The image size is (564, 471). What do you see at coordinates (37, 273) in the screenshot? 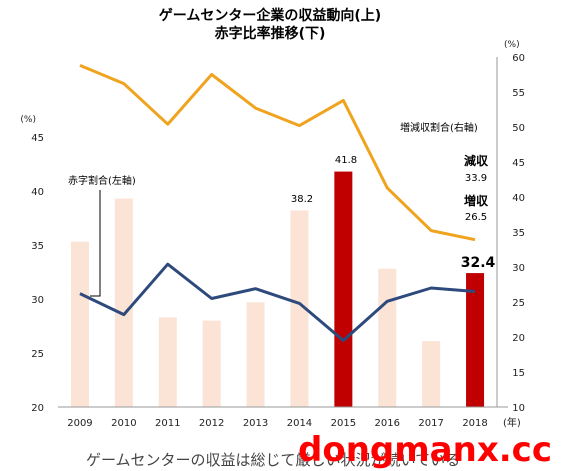
I see `left-tick-labels: 20 25 30 35 40 45` at bounding box center [37, 273].